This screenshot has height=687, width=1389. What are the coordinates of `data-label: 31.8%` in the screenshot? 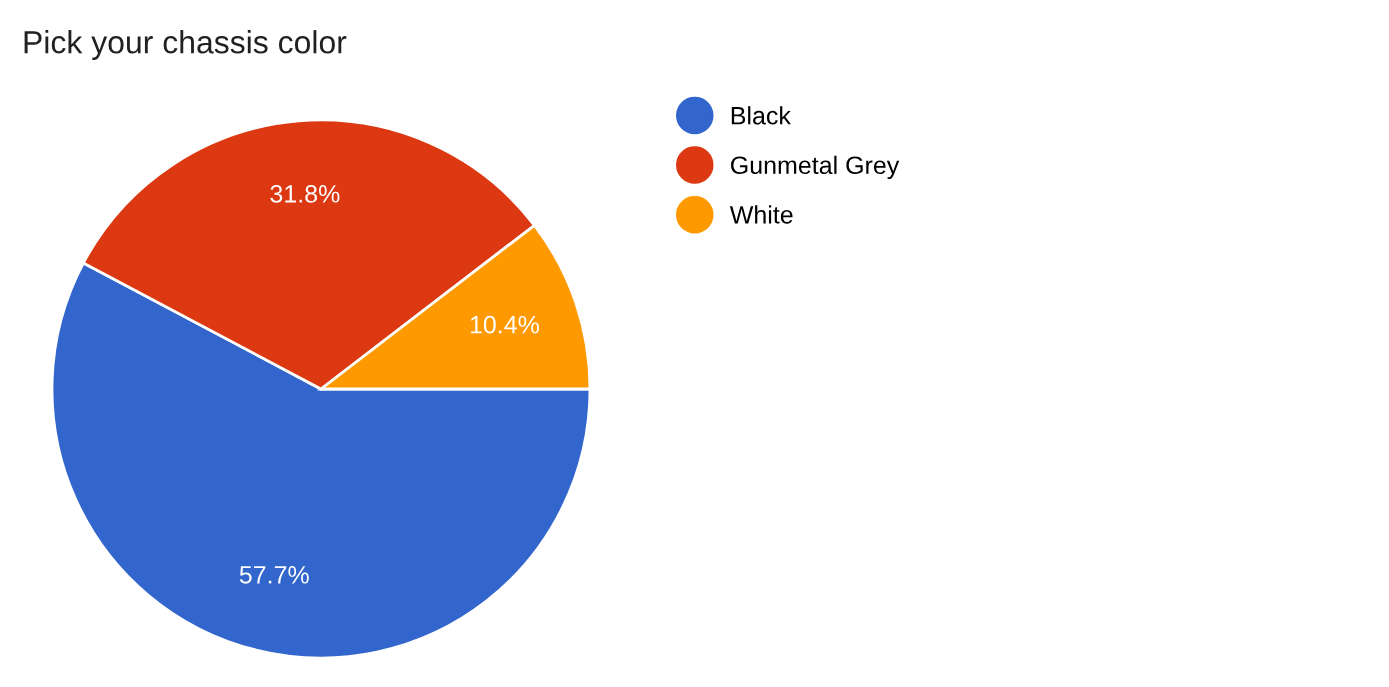 It's located at (305, 194).